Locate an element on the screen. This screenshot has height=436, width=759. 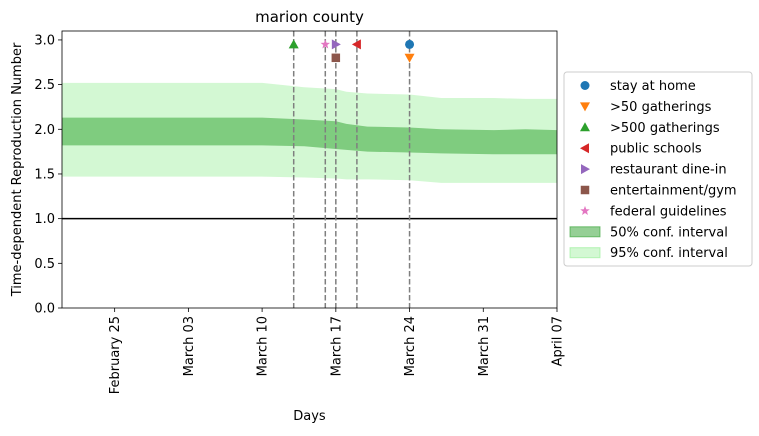
x-tick-label: March 17 is located at coordinates (336, 346).